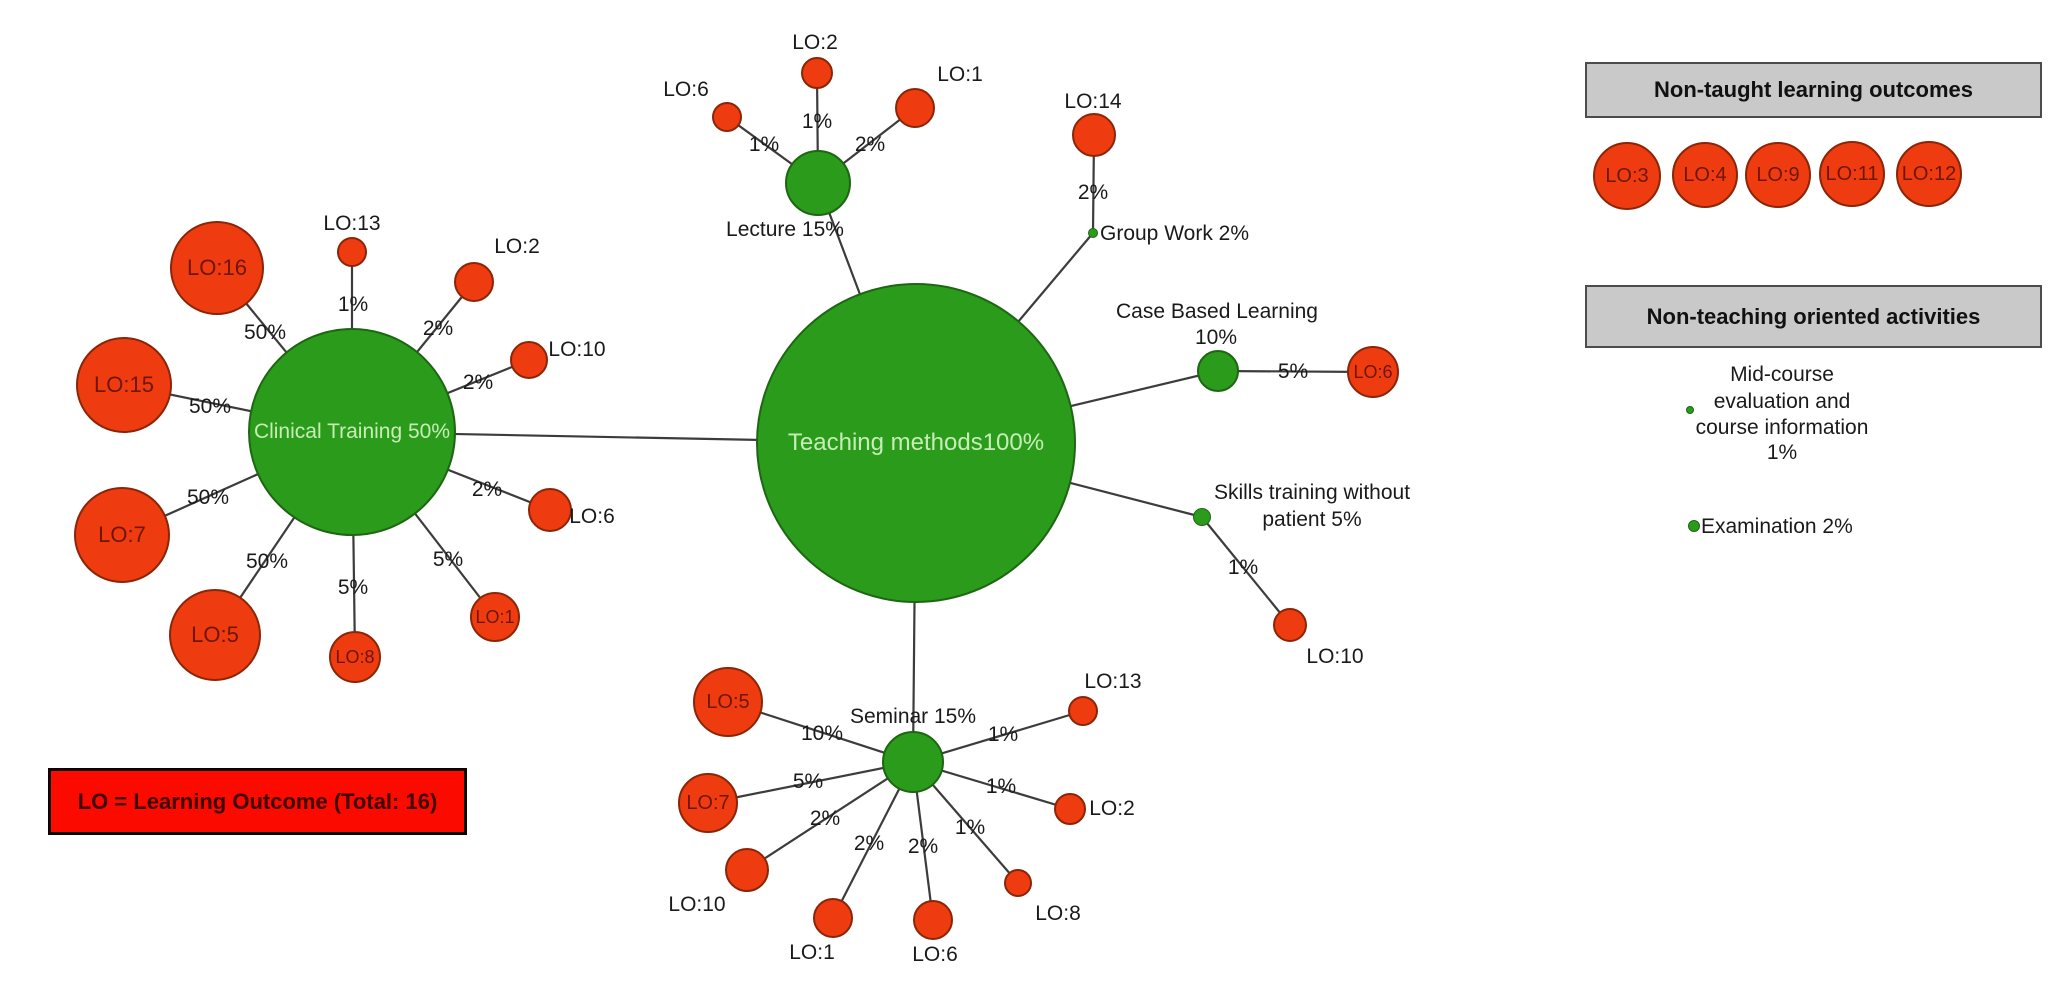  I want to click on node-legend-lo9: LO:9, so click(1778, 175).